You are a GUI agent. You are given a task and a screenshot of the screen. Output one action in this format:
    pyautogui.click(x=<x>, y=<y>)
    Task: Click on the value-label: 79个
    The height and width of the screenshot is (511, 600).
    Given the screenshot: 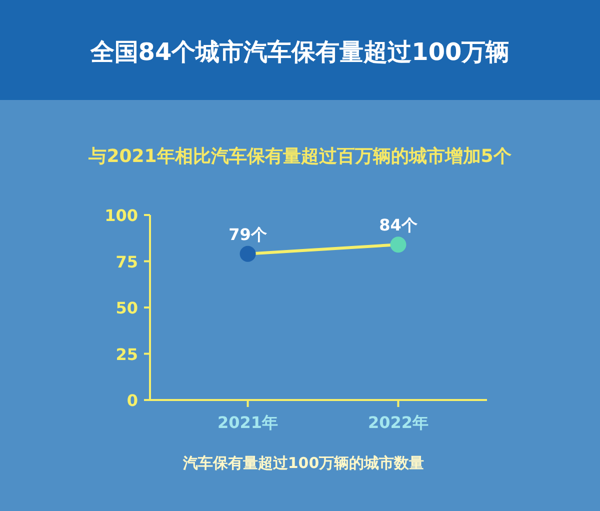 What is the action you would take?
    pyautogui.click(x=247, y=234)
    